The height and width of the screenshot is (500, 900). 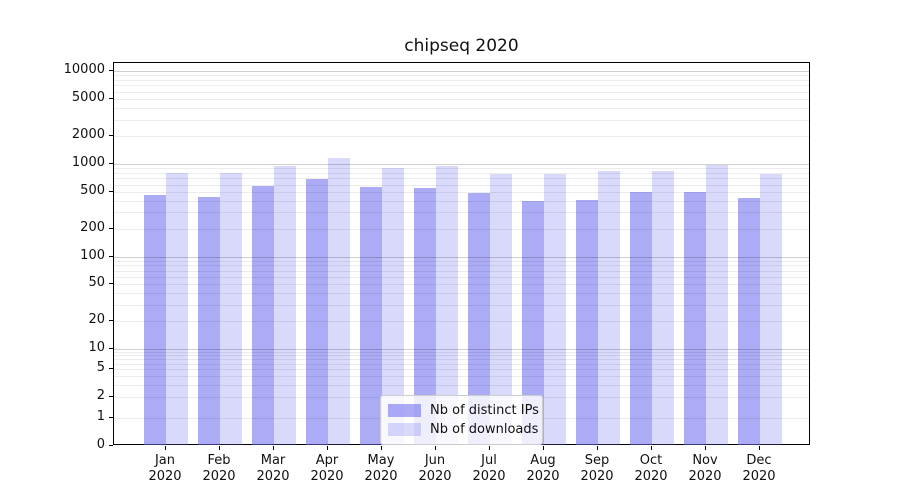 What do you see at coordinates (96, 319) in the screenshot?
I see `y-tick-label: 20` at bounding box center [96, 319].